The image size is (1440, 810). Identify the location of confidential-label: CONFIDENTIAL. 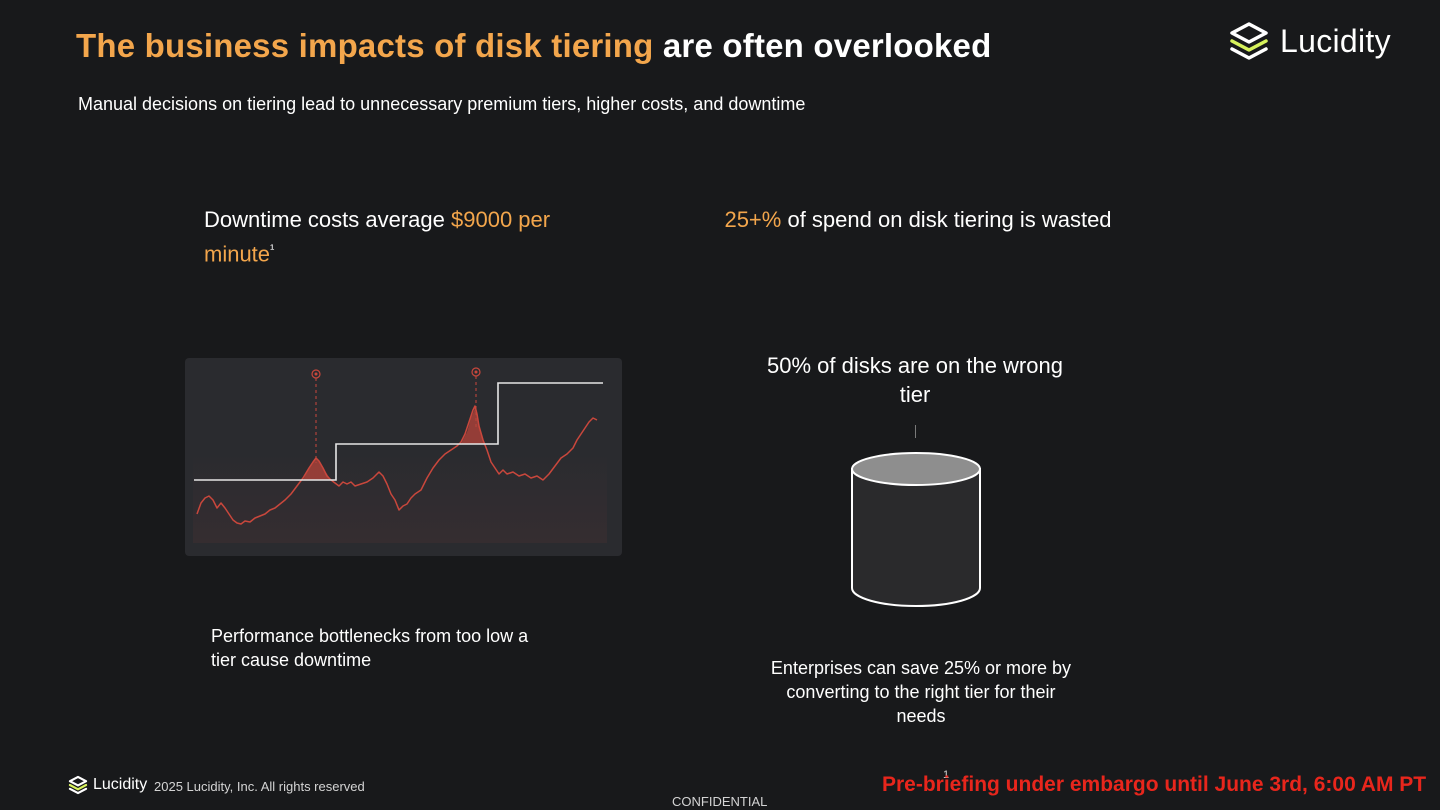
(720, 801).